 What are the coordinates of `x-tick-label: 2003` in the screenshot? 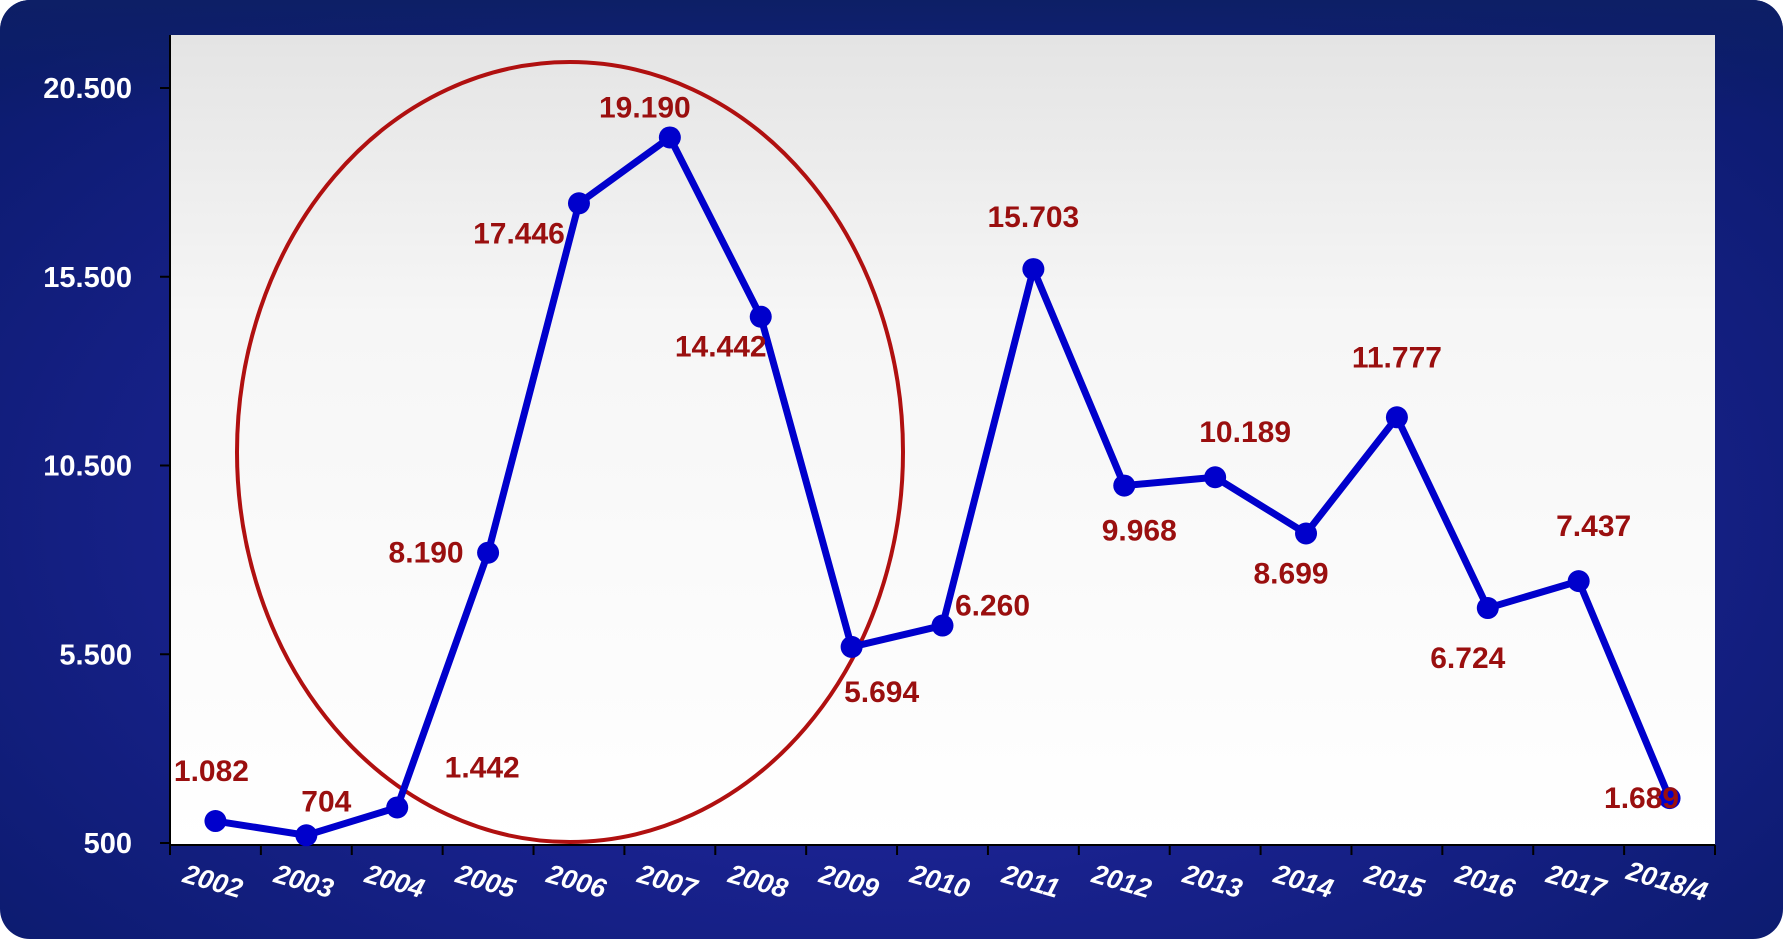 It's located at (303, 881).